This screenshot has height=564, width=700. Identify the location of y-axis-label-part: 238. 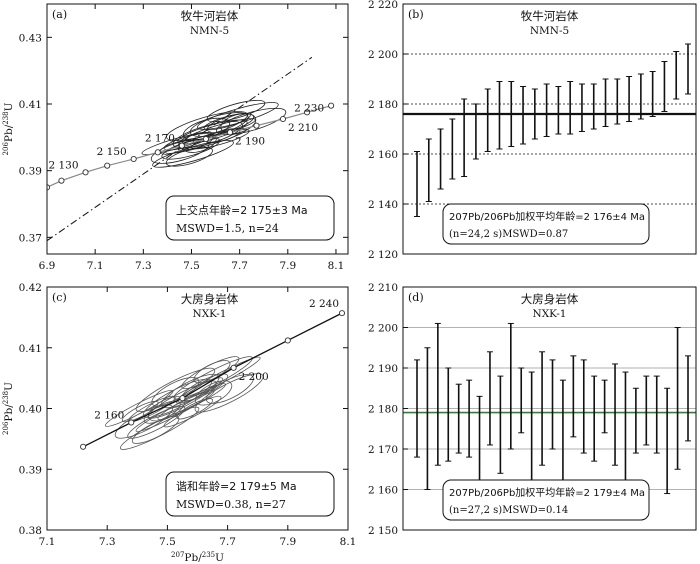
(6, 117).